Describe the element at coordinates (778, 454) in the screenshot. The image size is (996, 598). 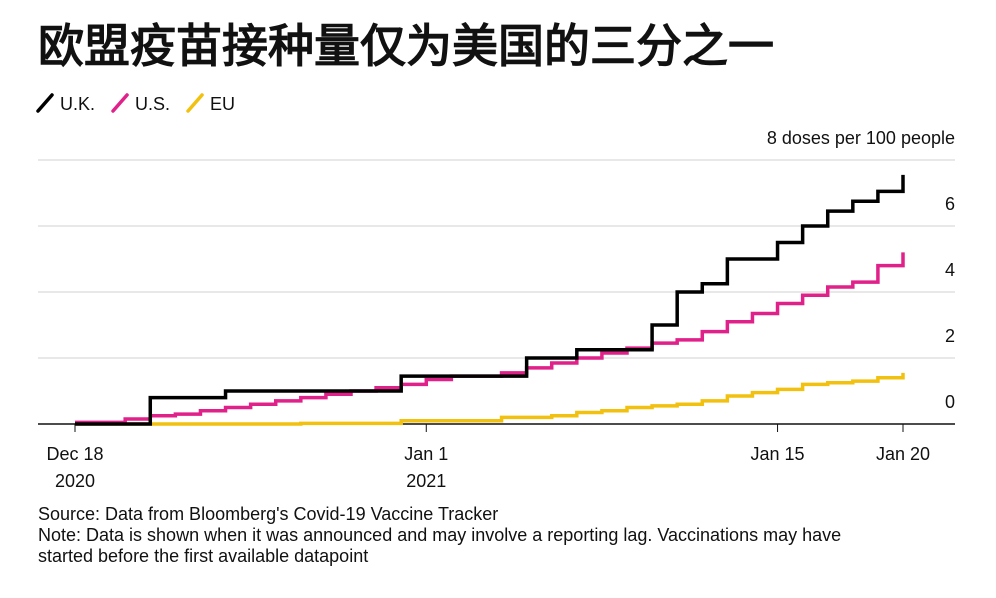
I see `x-tick-label: Jan 15` at that location.